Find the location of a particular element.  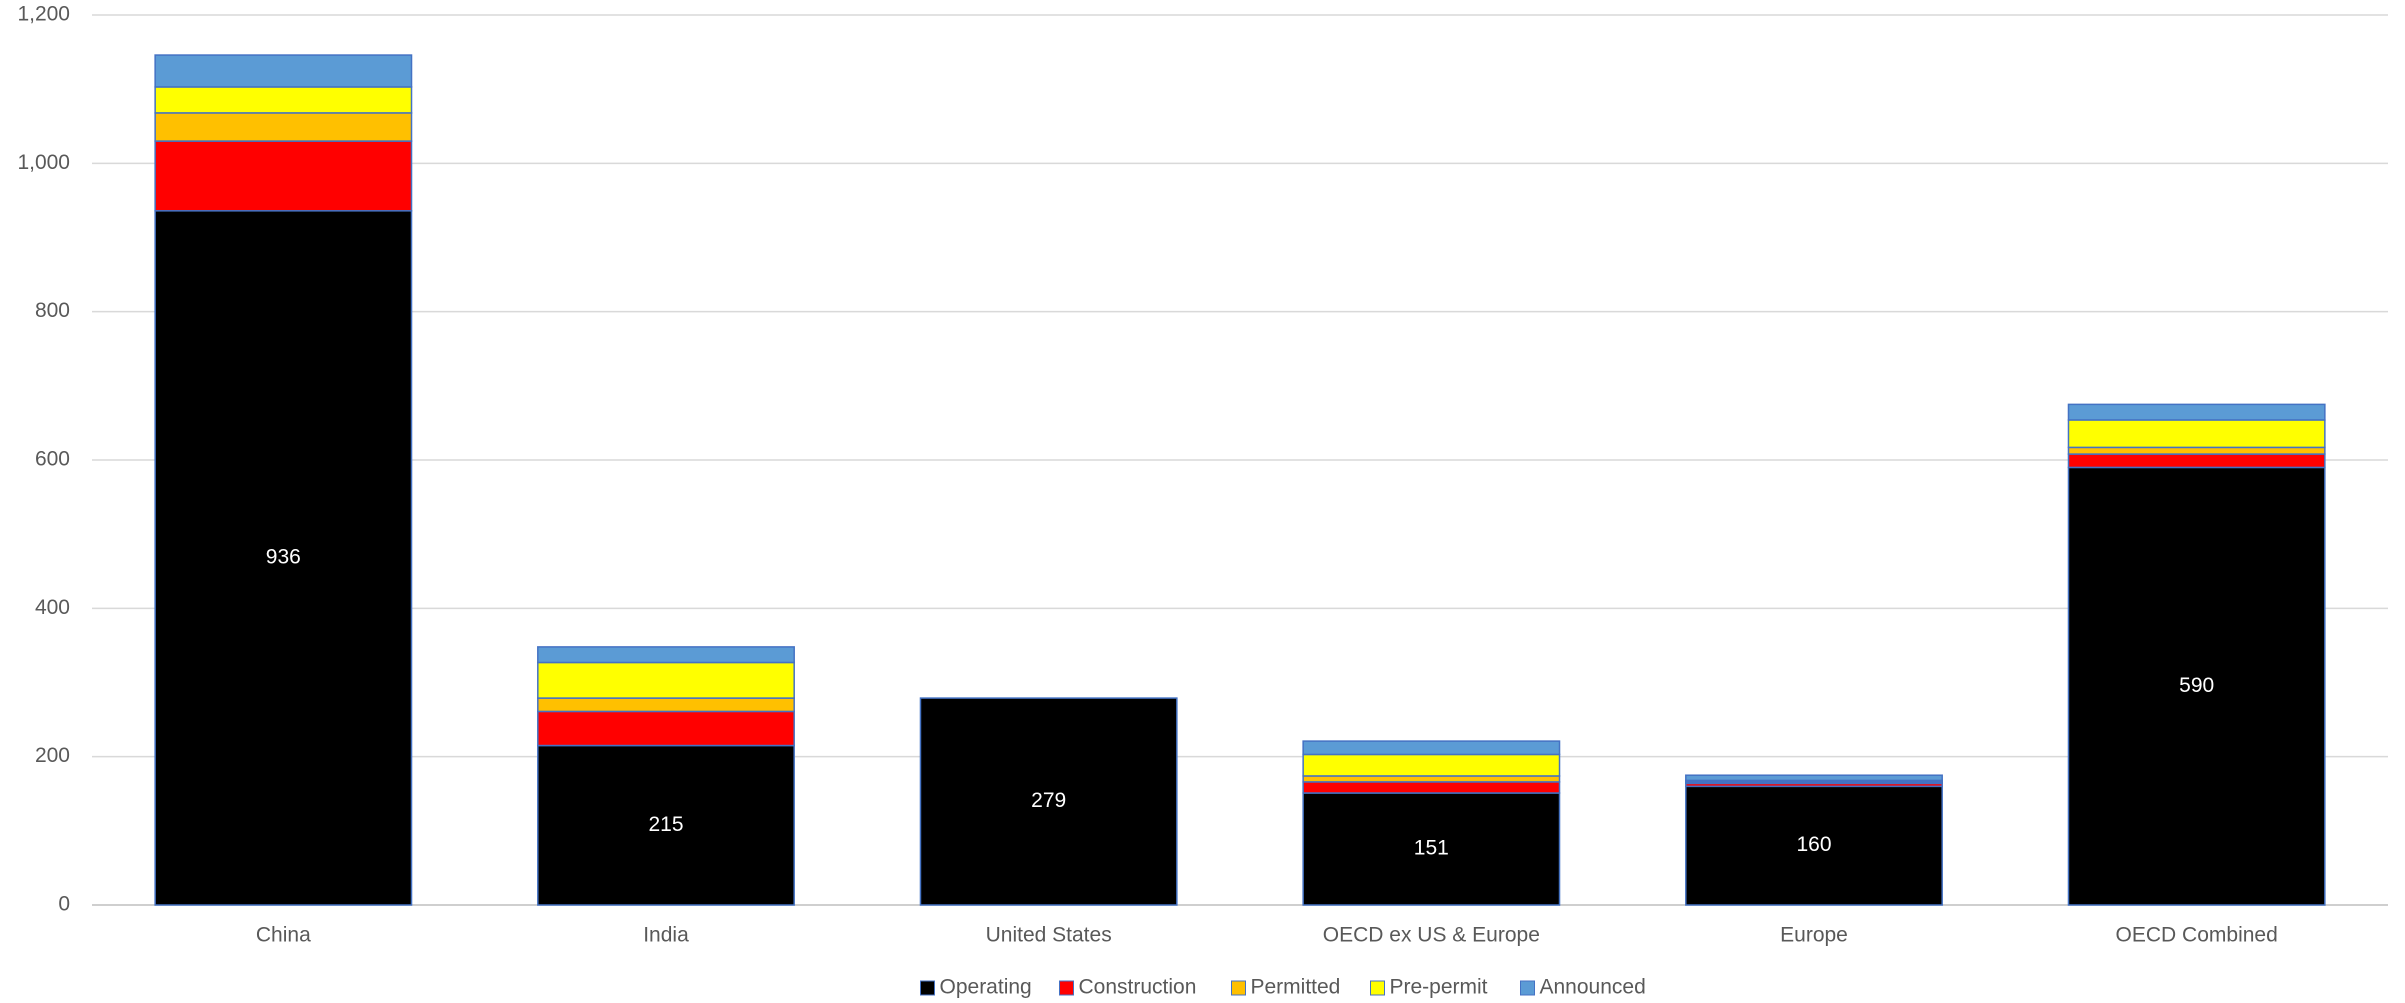

data-label: 215 is located at coordinates (665, 824).